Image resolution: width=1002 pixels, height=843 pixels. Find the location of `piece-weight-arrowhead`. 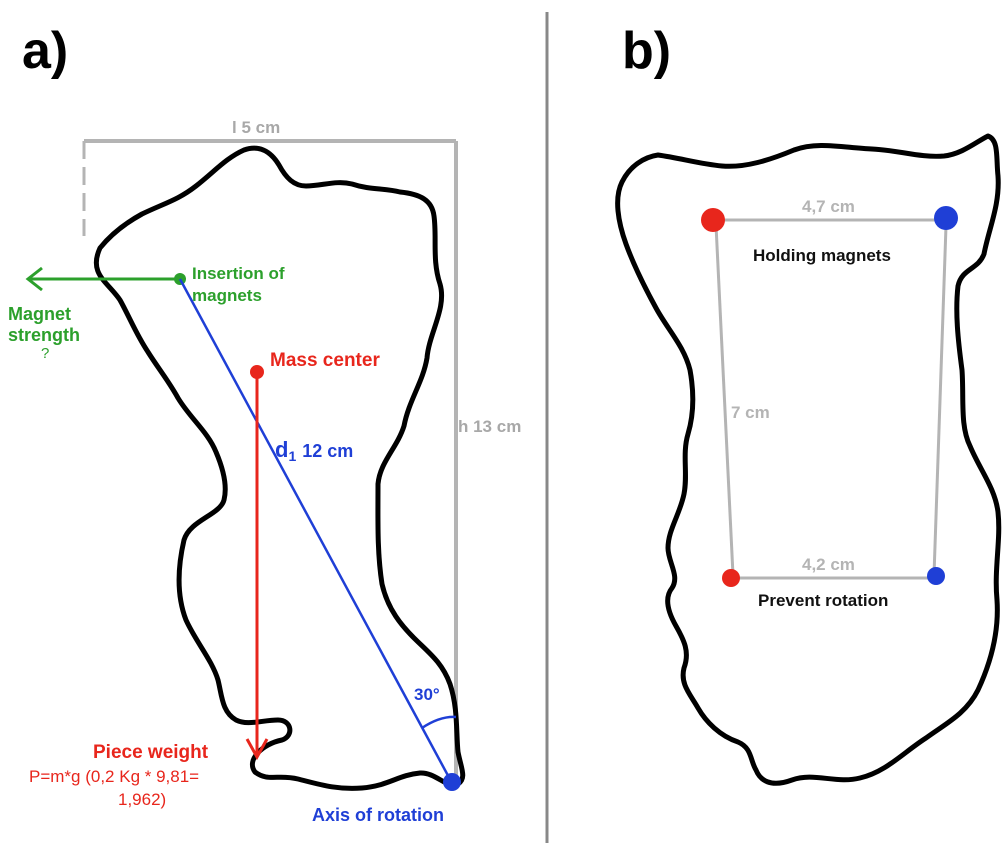

piece-weight-arrowhead is located at coordinates (257, 749).